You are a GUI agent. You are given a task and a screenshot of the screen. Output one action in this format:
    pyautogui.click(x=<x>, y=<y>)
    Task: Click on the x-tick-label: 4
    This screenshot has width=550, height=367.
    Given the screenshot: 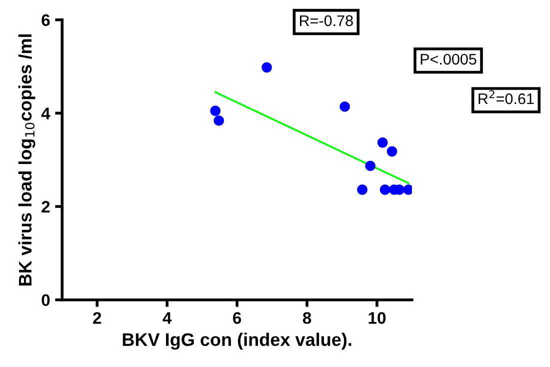 What is the action you would take?
    pyautogui.click(x=167, y=318)
    